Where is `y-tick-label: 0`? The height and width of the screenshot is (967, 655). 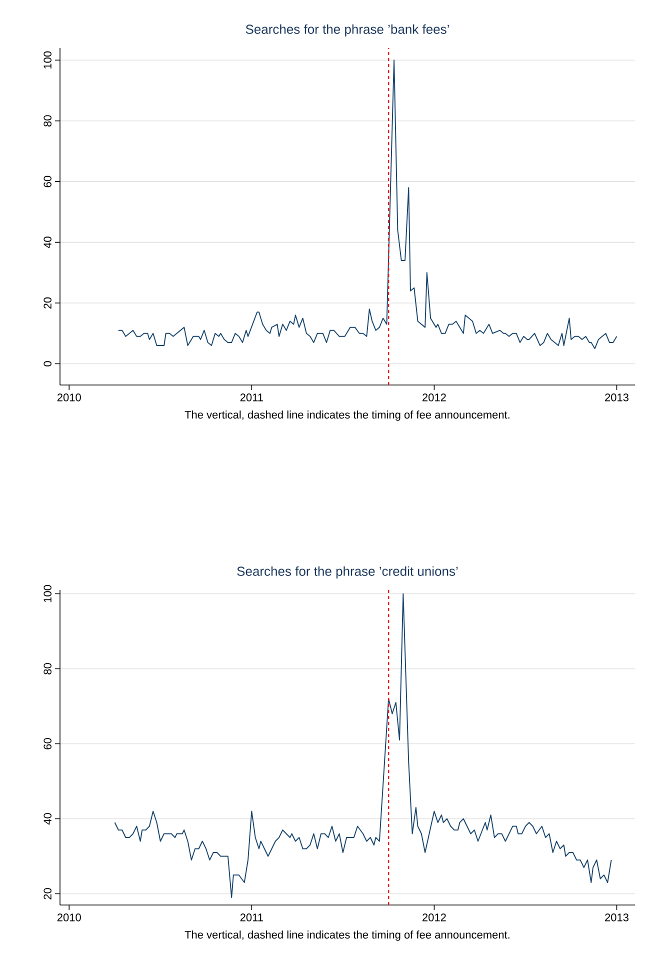 y-tick-label: 0 is located at coordinates (48, 363).